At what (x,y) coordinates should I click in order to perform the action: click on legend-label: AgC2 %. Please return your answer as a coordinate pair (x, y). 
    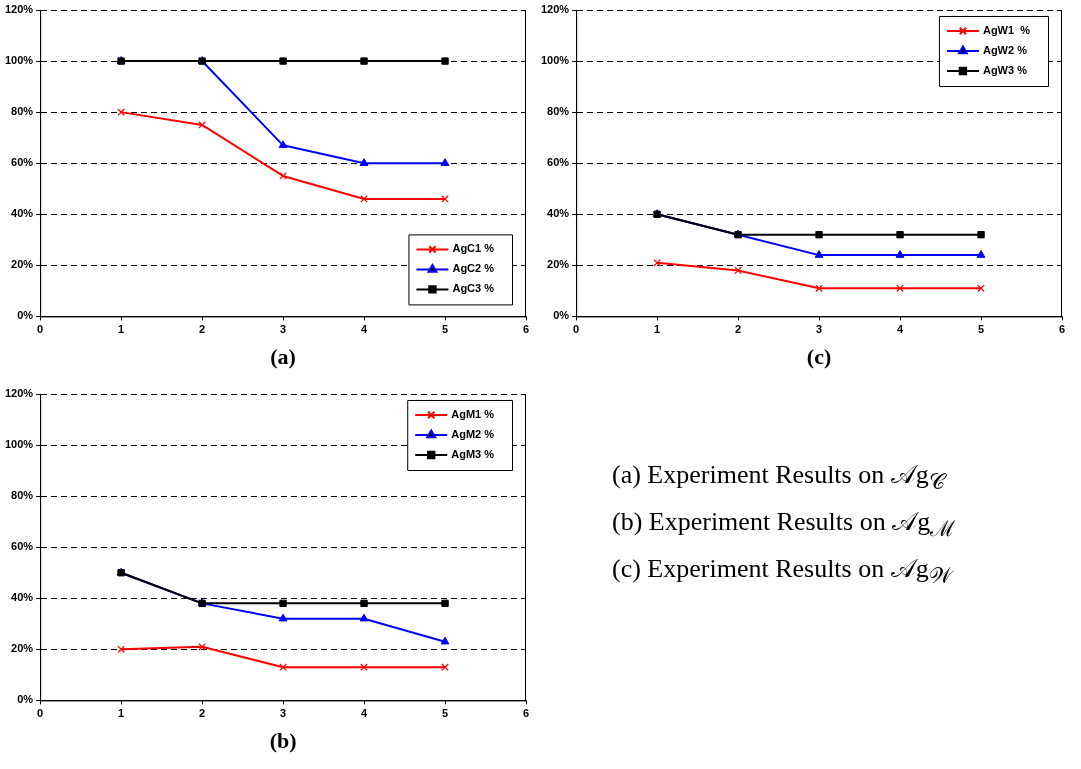
    Looking at the image, I should click on (473, 268).